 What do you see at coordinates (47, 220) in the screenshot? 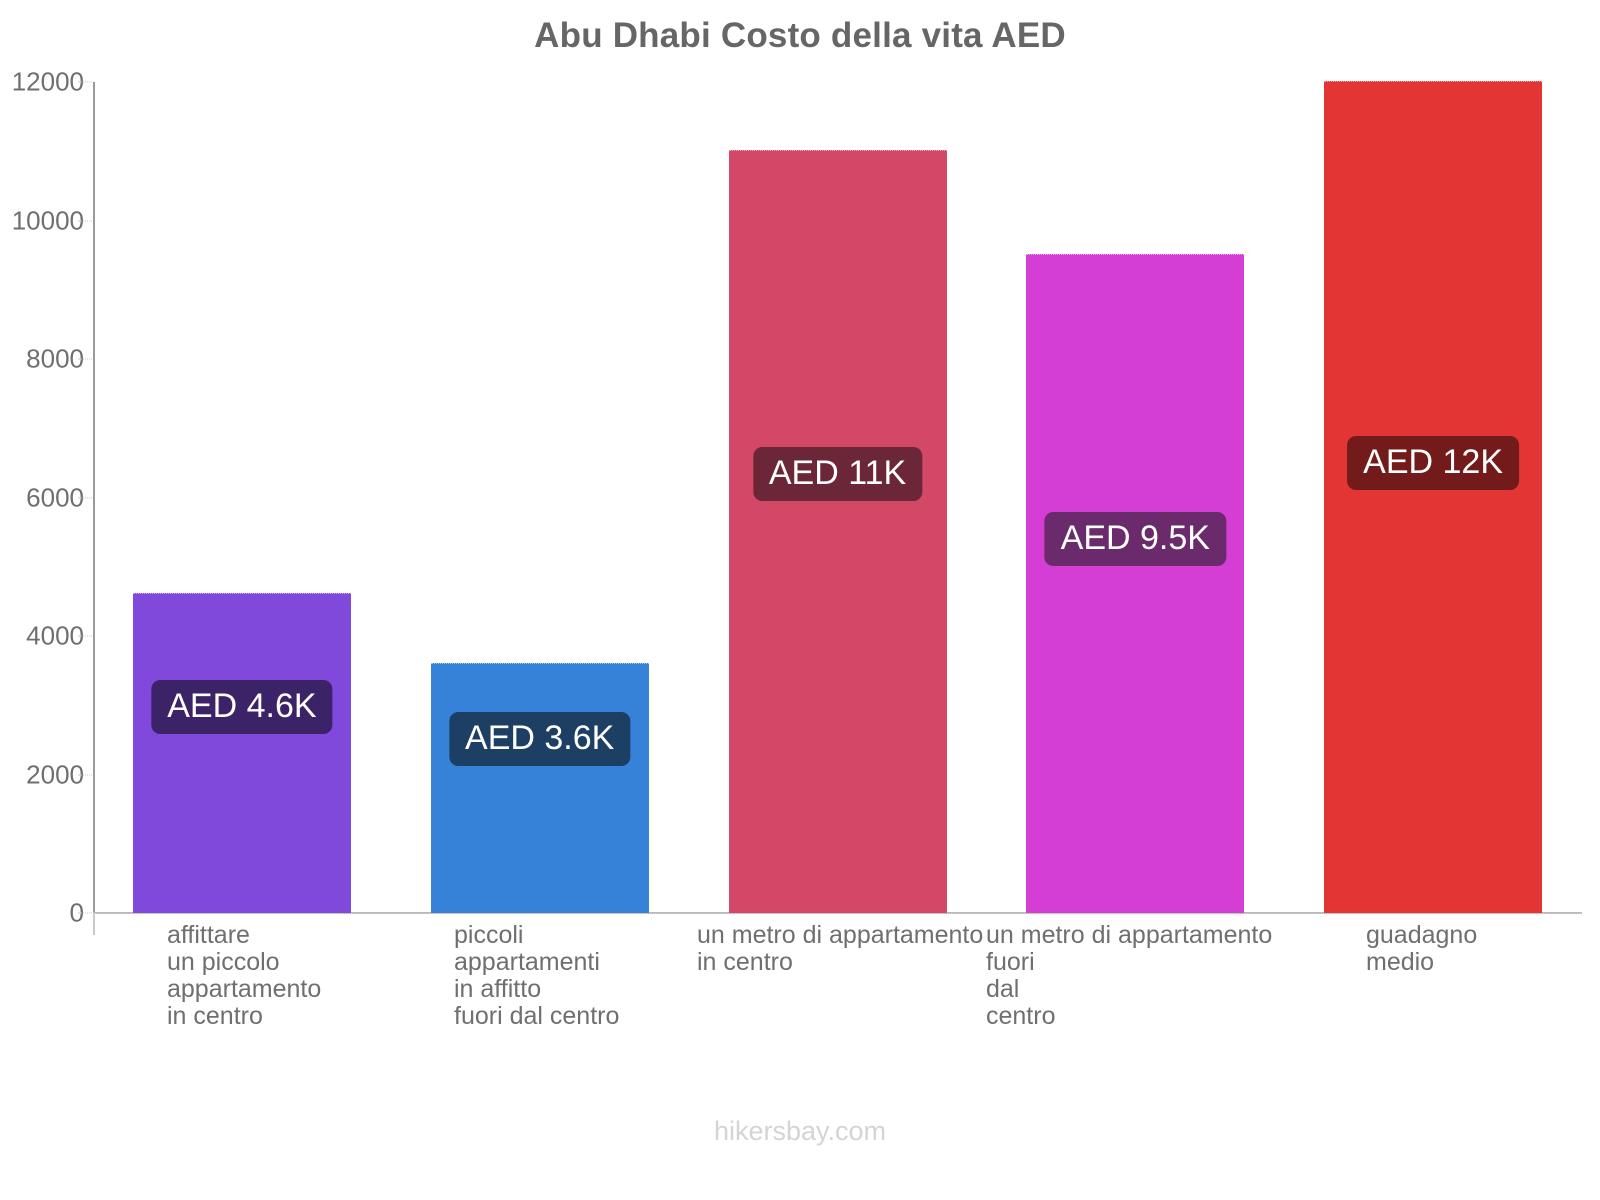
I see `y-tick-label: 10000` at bounding box center [47, 220].